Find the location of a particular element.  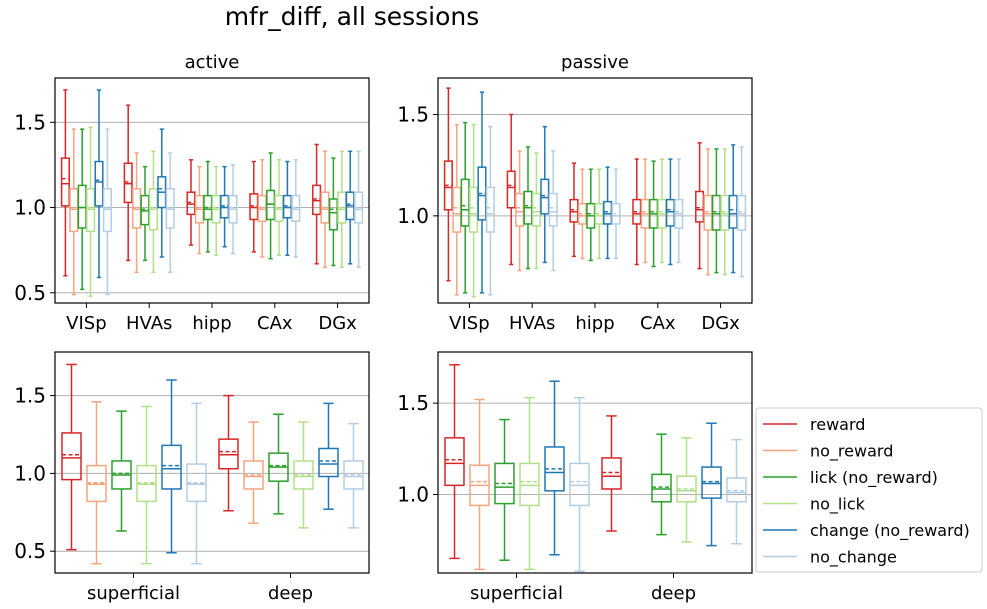

legend-label: no_lick is located at coordinates (838, 505).